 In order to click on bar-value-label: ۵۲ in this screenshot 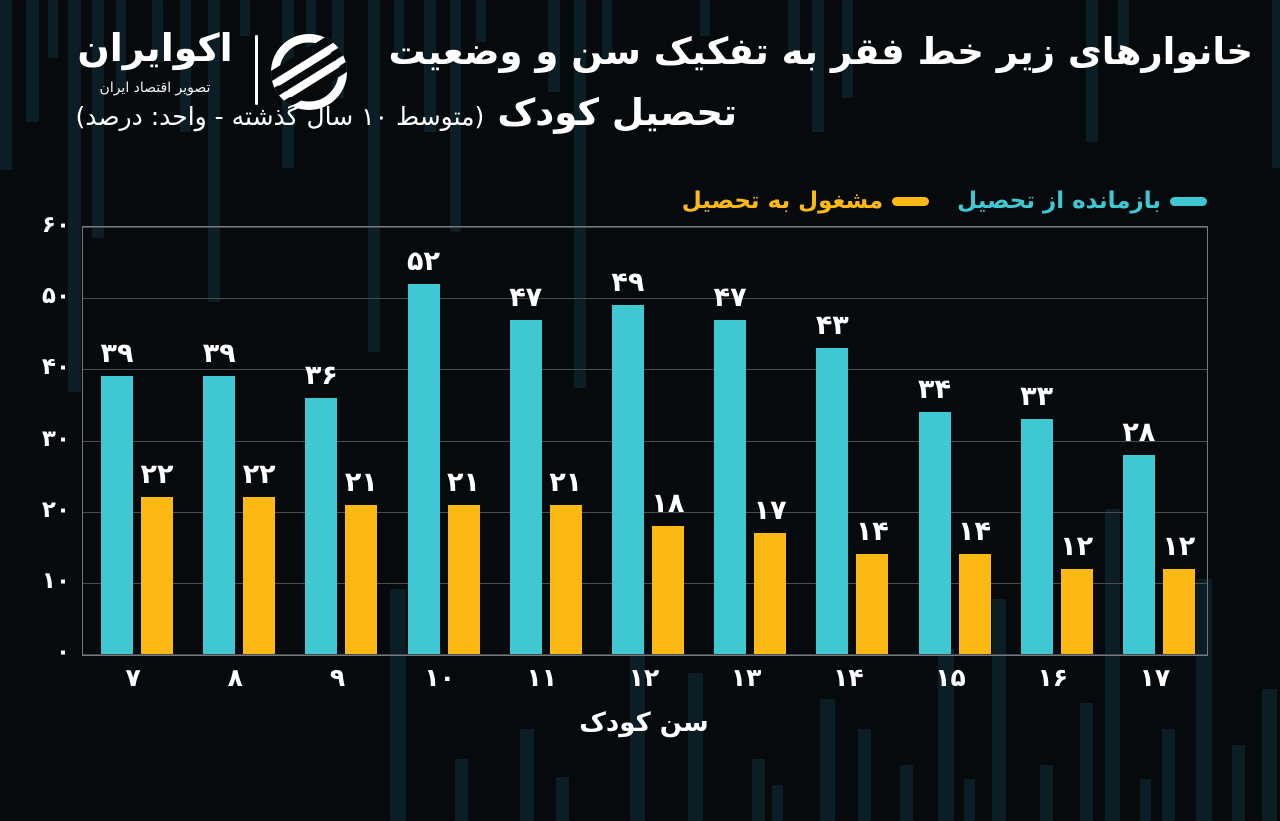, I will do `click(423, 261)`.